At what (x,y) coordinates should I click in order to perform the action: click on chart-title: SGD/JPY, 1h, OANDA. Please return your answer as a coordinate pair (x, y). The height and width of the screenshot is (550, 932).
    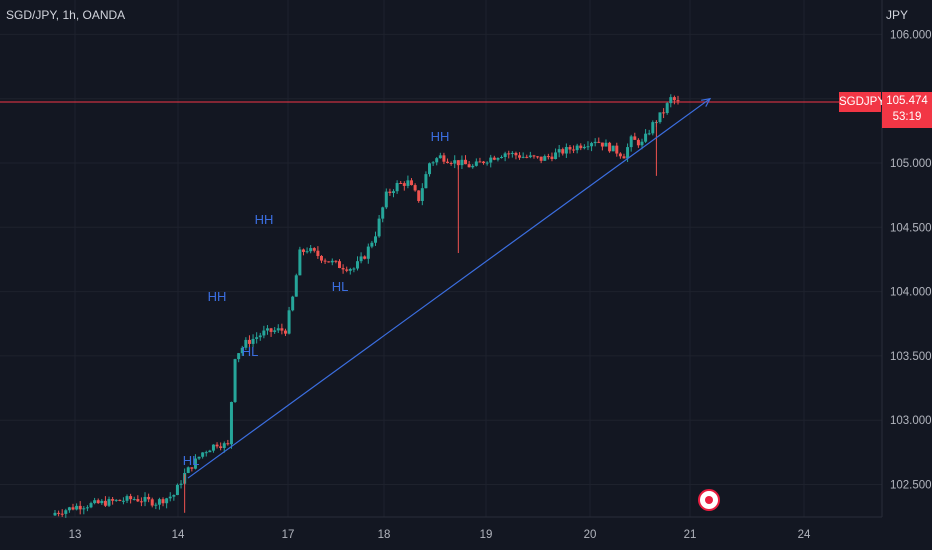
    Looking at the image, I should click on (66, 15).